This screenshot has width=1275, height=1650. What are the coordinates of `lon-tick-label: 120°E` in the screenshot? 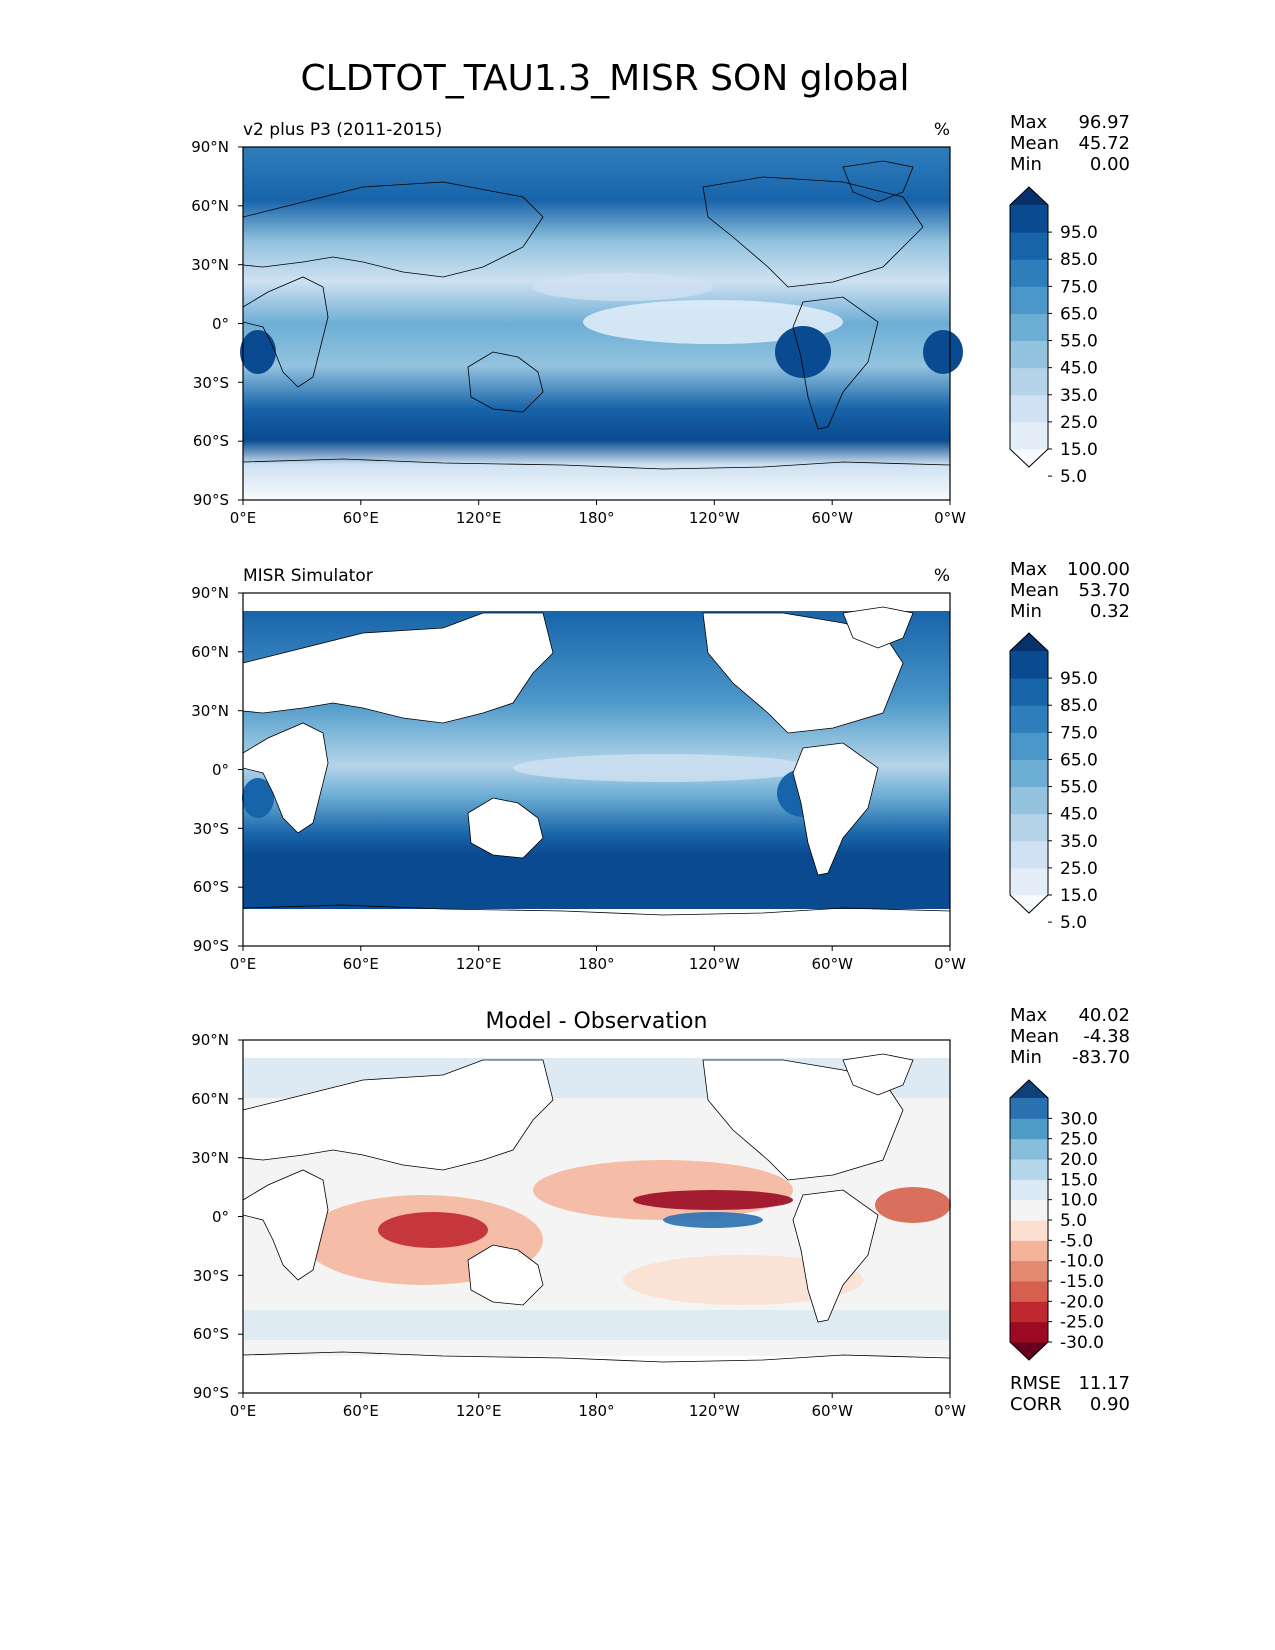 It's located at (479, 1411).